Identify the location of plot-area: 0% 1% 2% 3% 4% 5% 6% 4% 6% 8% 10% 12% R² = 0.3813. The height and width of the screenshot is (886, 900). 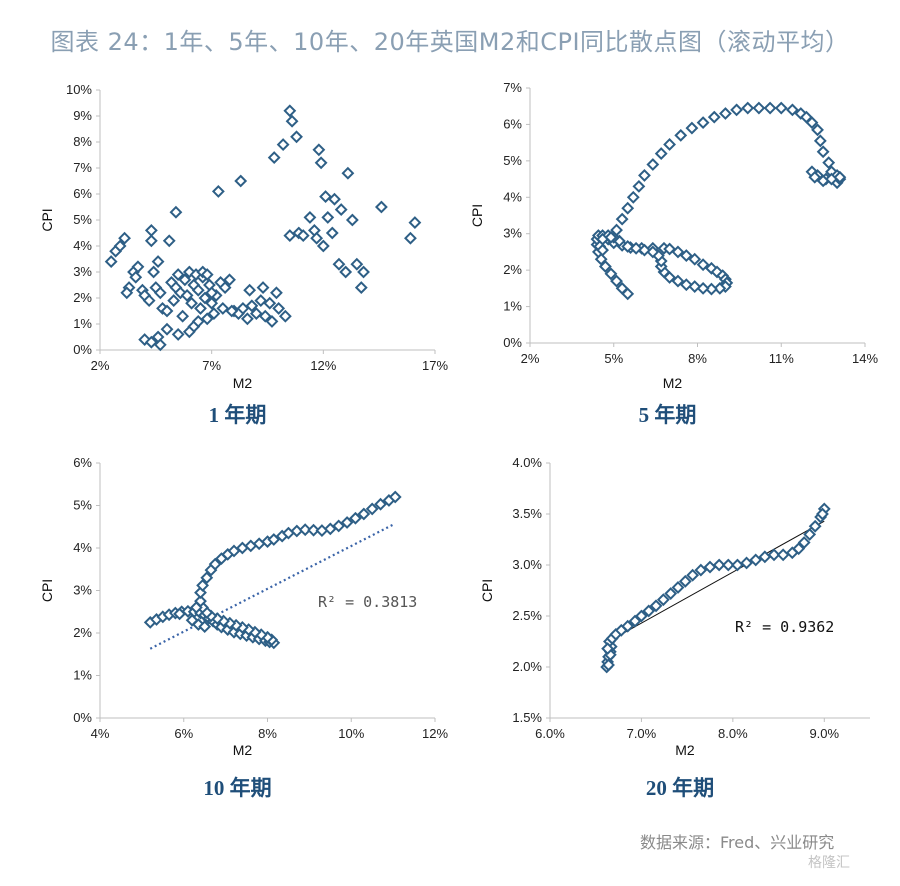
(260, 598).